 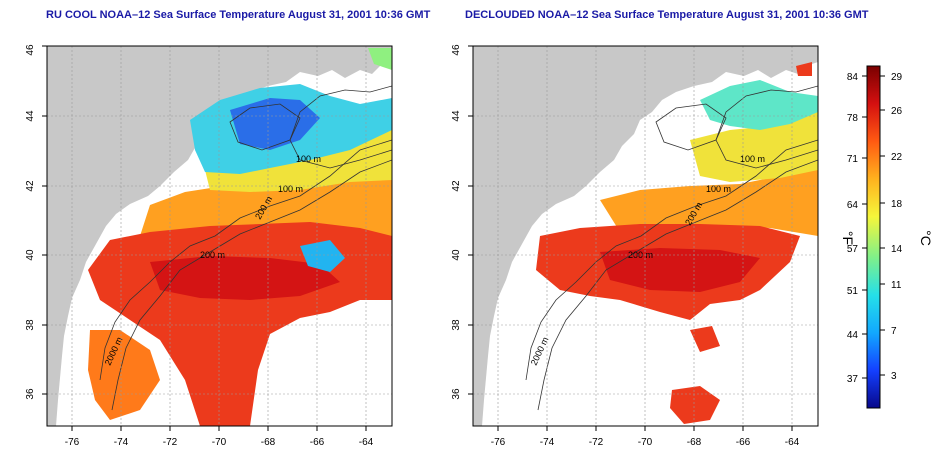 What do you see at coordinates (124, 375) in the screenshot?
I see `sst-west-eddy` at bounding box center [124, 375].